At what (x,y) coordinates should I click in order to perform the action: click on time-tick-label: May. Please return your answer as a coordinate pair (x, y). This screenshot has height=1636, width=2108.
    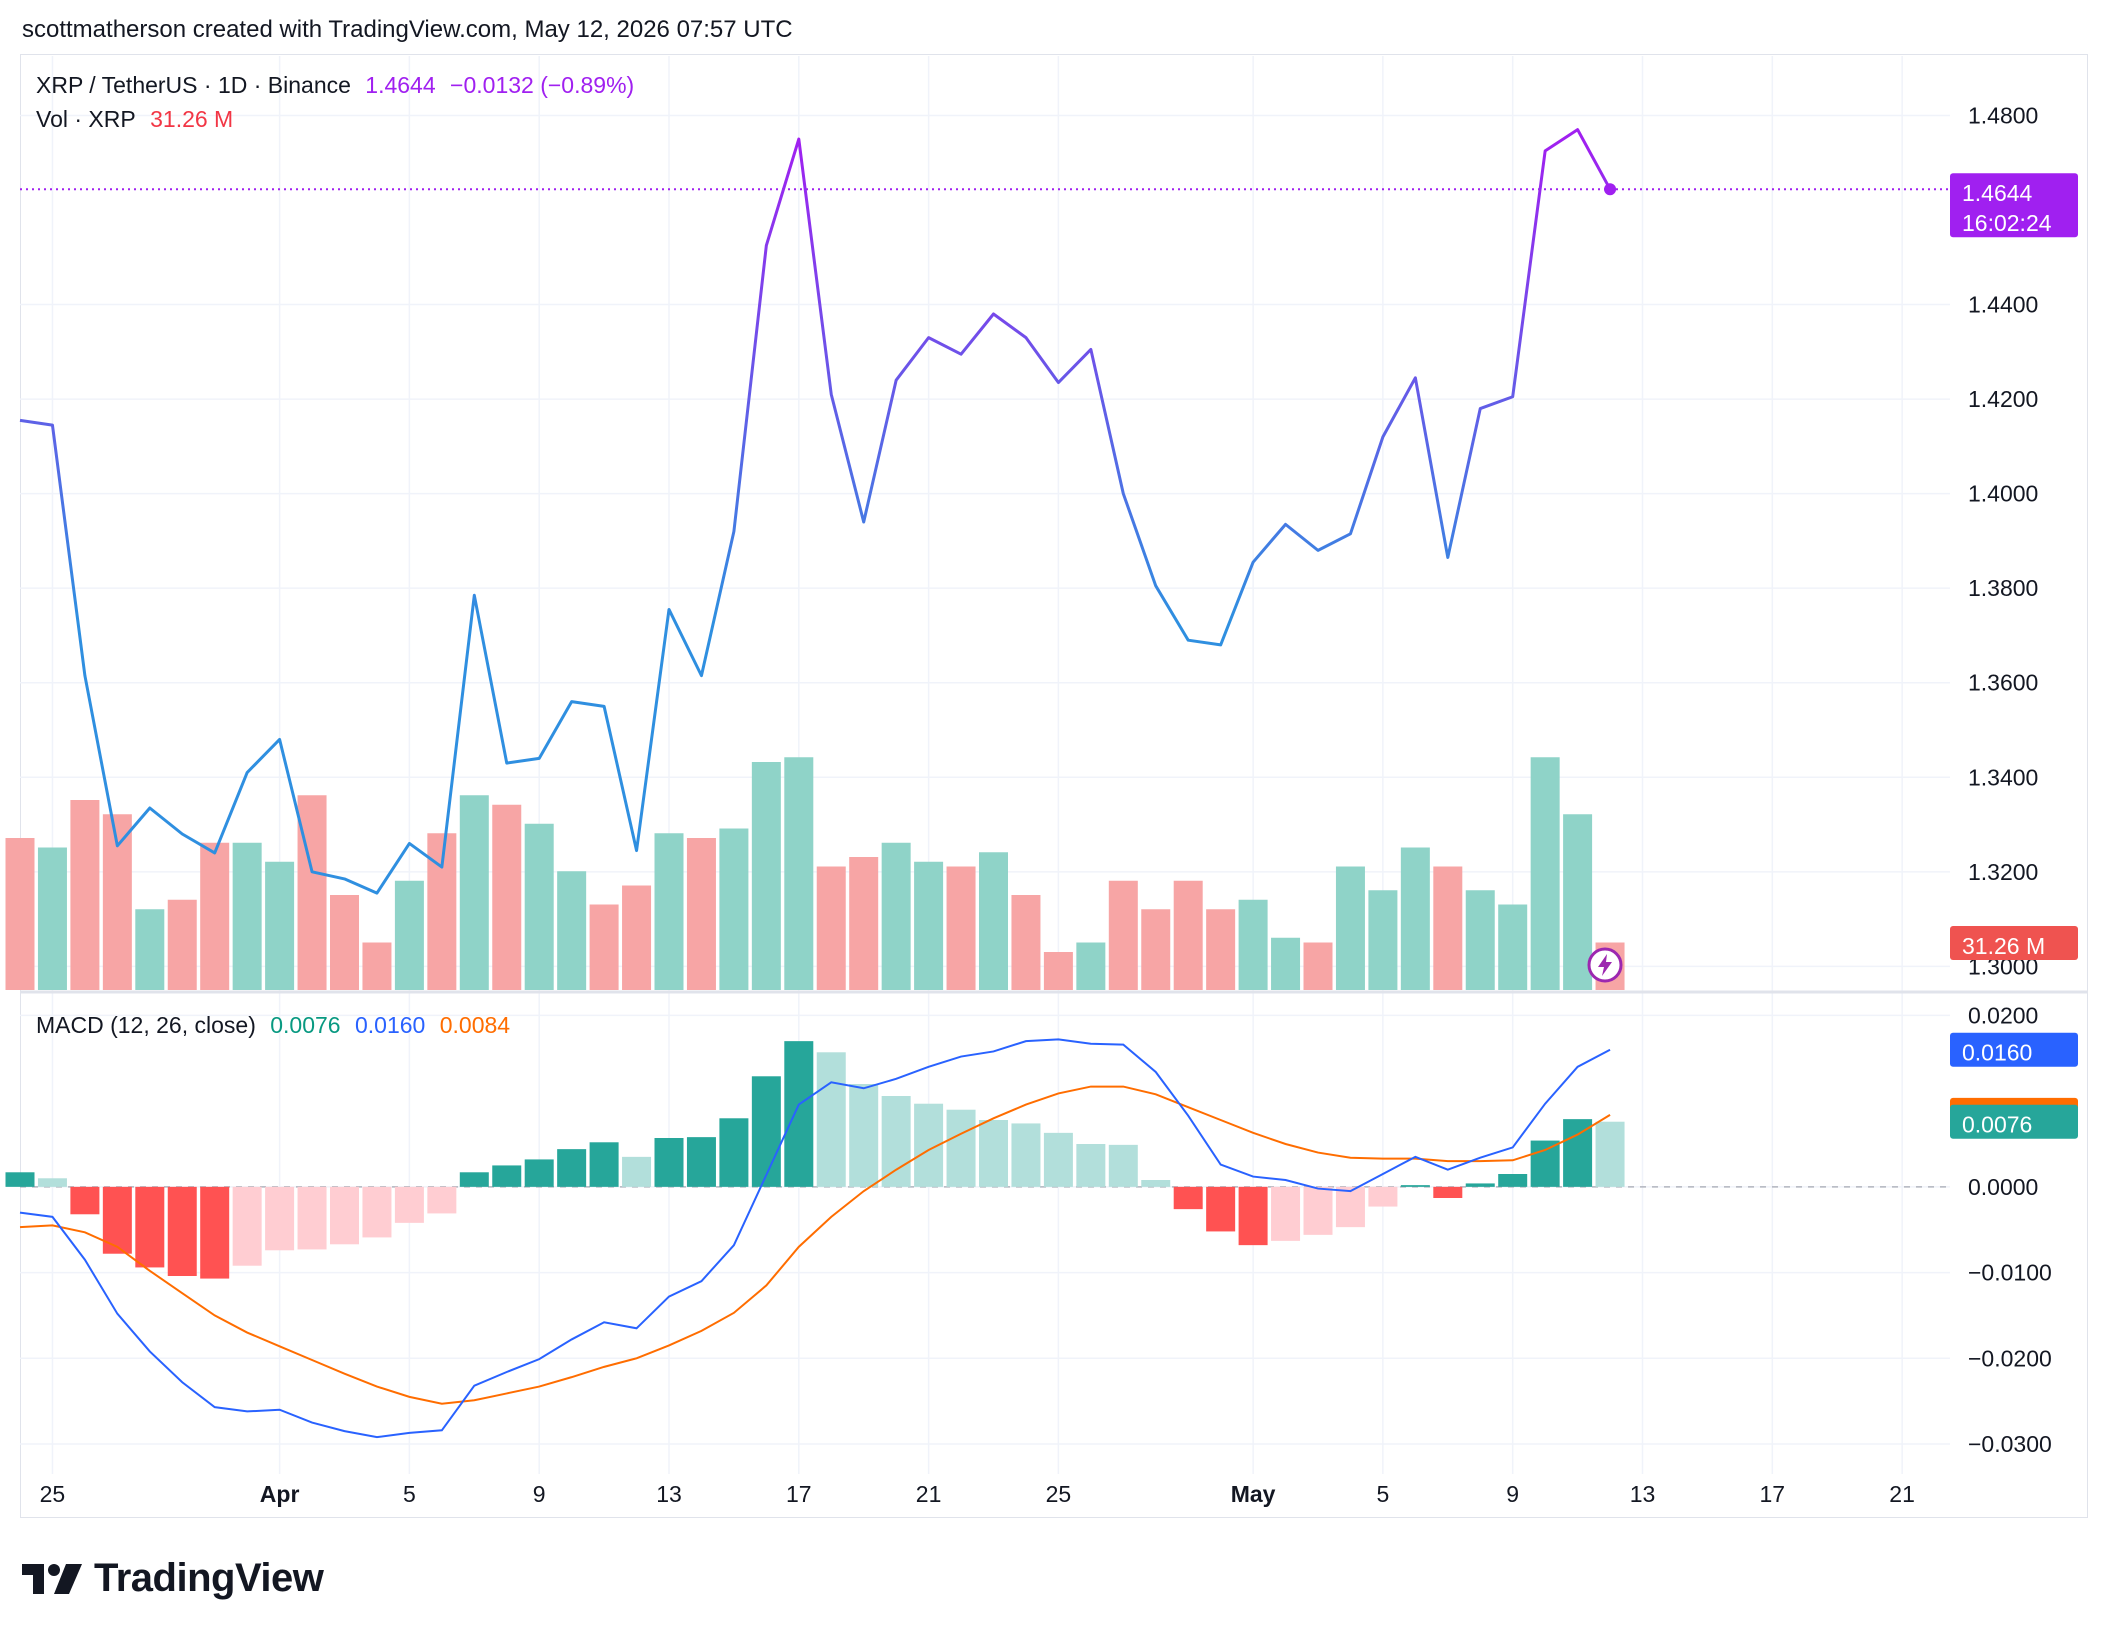
    Looking at the image, I should click on (1253, 1494).